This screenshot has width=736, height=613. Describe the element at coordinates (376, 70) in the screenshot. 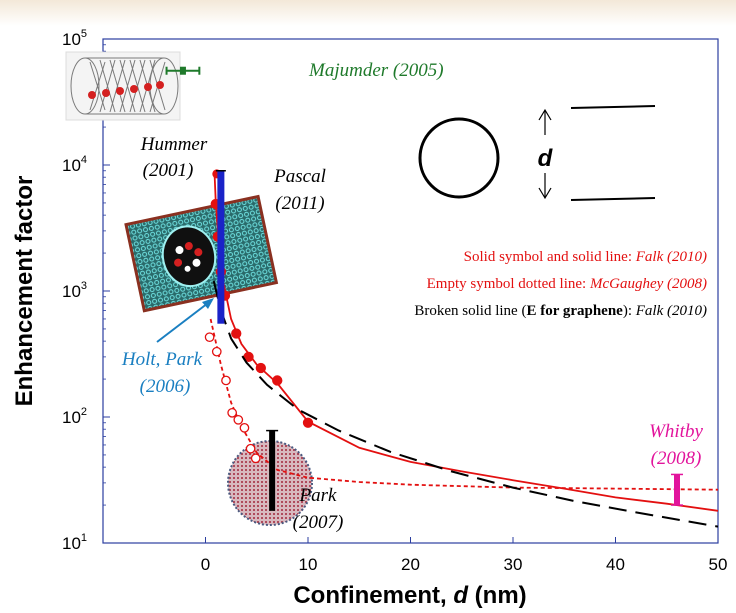

I see `annotation-majumder: Majumder (2005)` at that location.